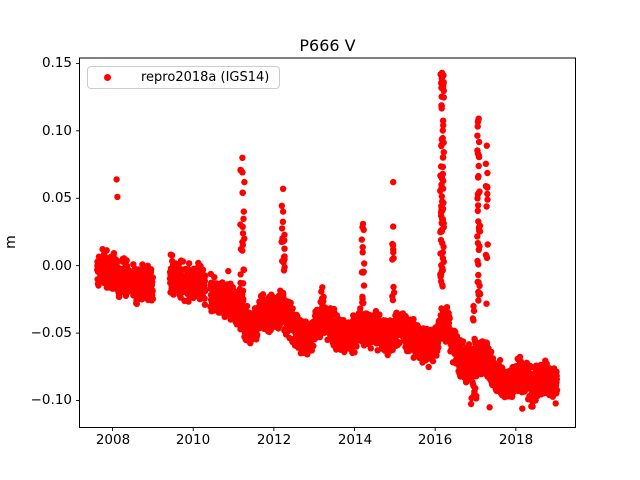 Image resolution: width=640 pixels, height=480 pixels. Describe the element at coordinates (56, 63) in the screenshot. I see `y-tick-label-0: 0.15` at that location.